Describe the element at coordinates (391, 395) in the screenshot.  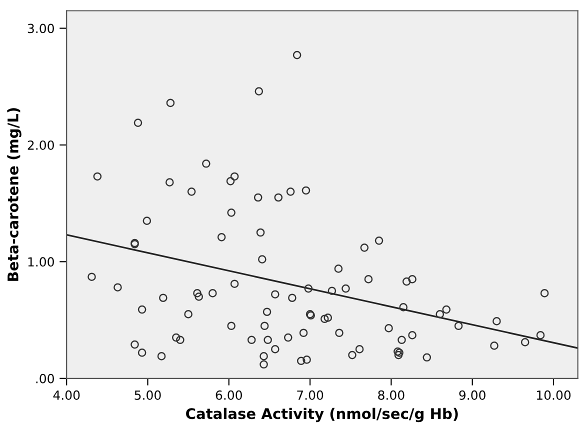
I see `x-tick-label: 8.00` at that location.